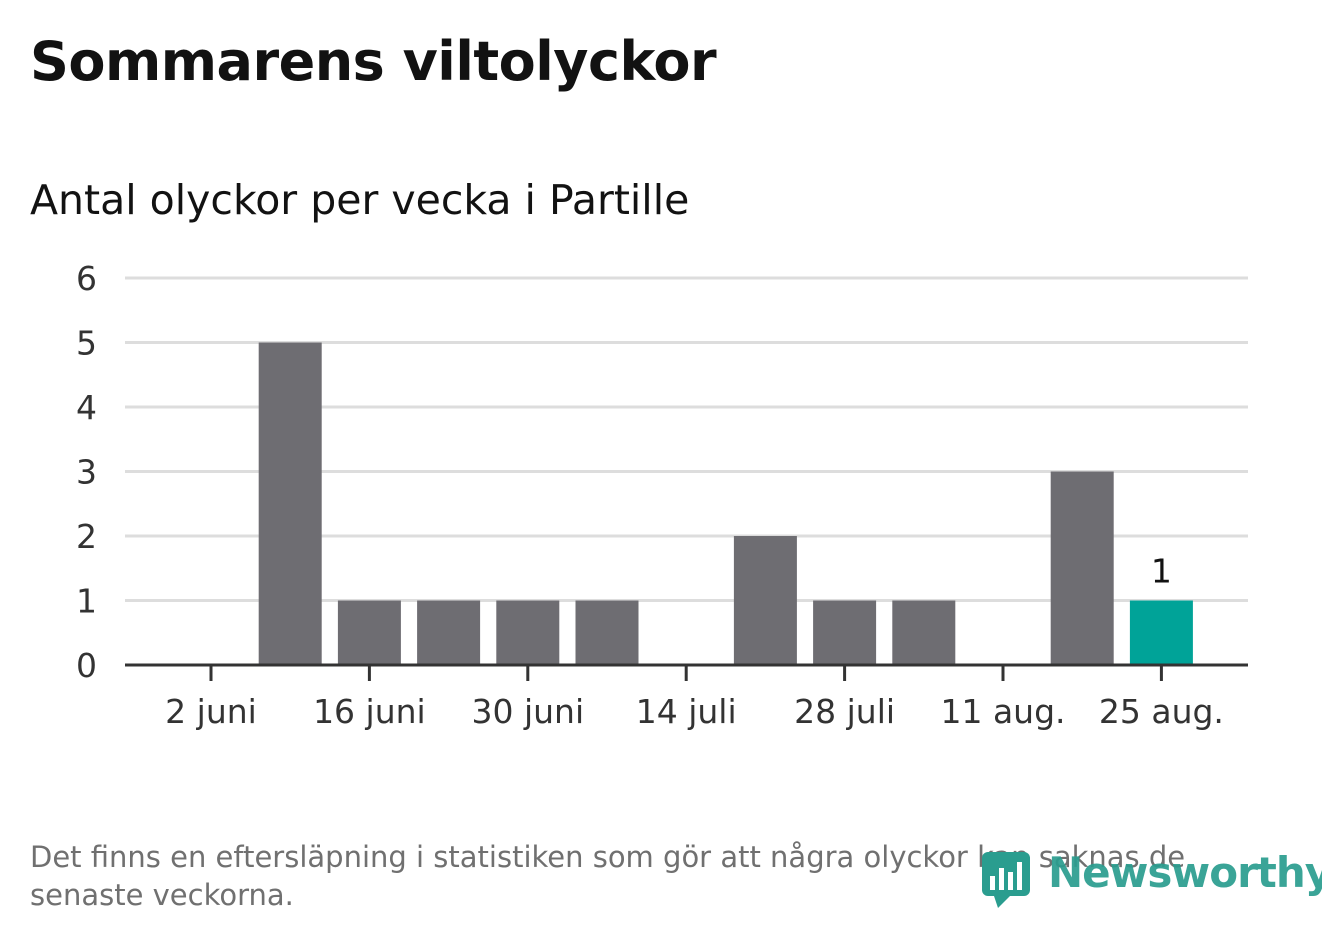 This screenshot has height=939, width=1322. What do you see at coordinates (86, 343) in the screenshot?
I see `y-tick-label: 5` at bounding box center [86, 343].